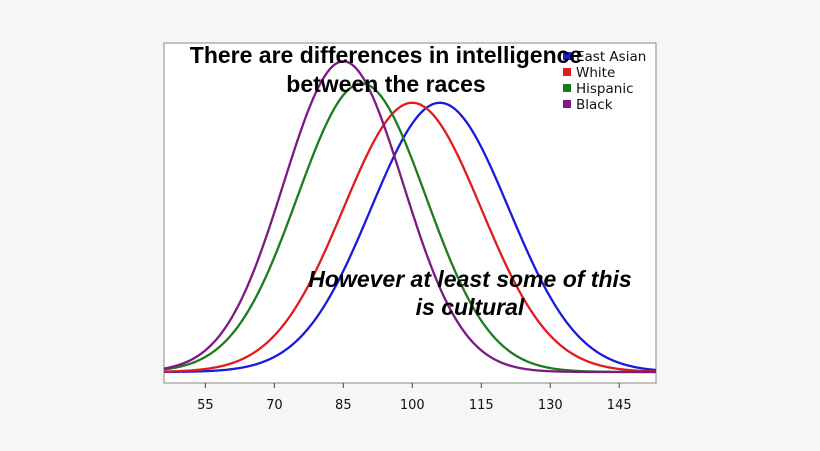  Describe the element at coordinates (386, 55) in the screenshot. I see `chart-title-line-1: There are differences in intelligence` at that location.